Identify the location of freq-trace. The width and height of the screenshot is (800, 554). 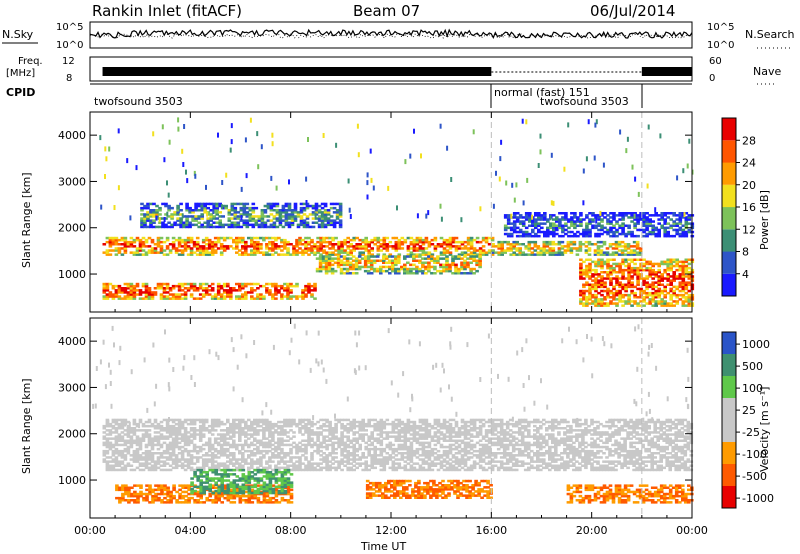
(397, 71).